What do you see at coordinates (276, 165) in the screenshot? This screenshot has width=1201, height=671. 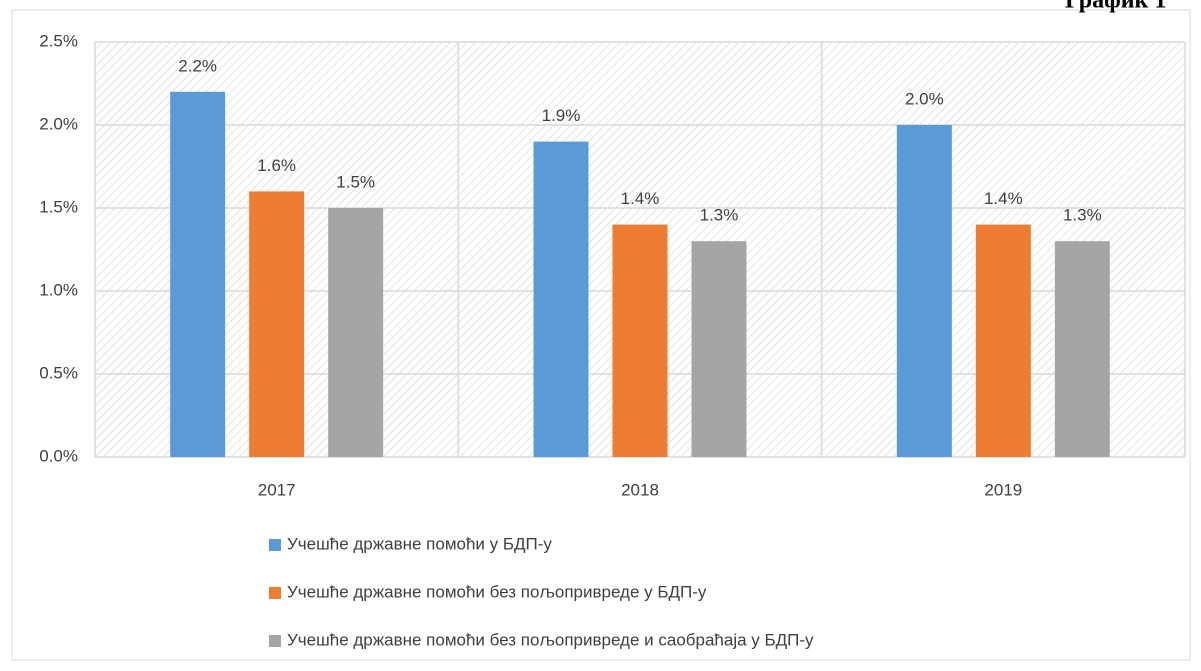 I see `data-label: 1.6%` at bounding box center [276, 165].